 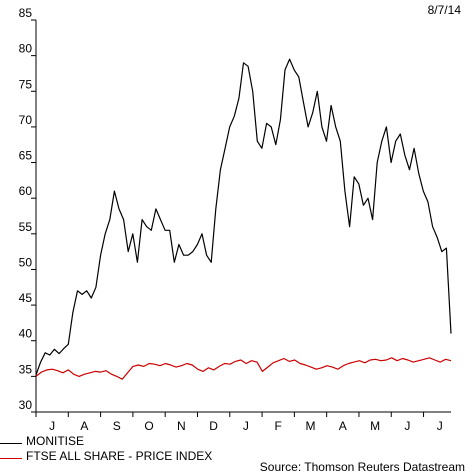 I want to click on legend-swatch-monitise, so click(x=11, y=443).